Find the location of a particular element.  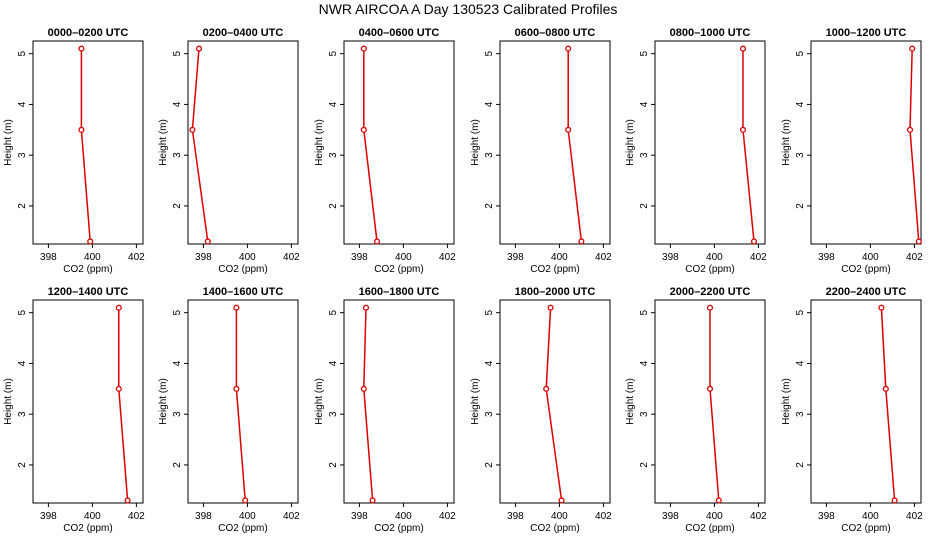

panel-title: 2000–2200 UTC is located at coordinates (710, 292).